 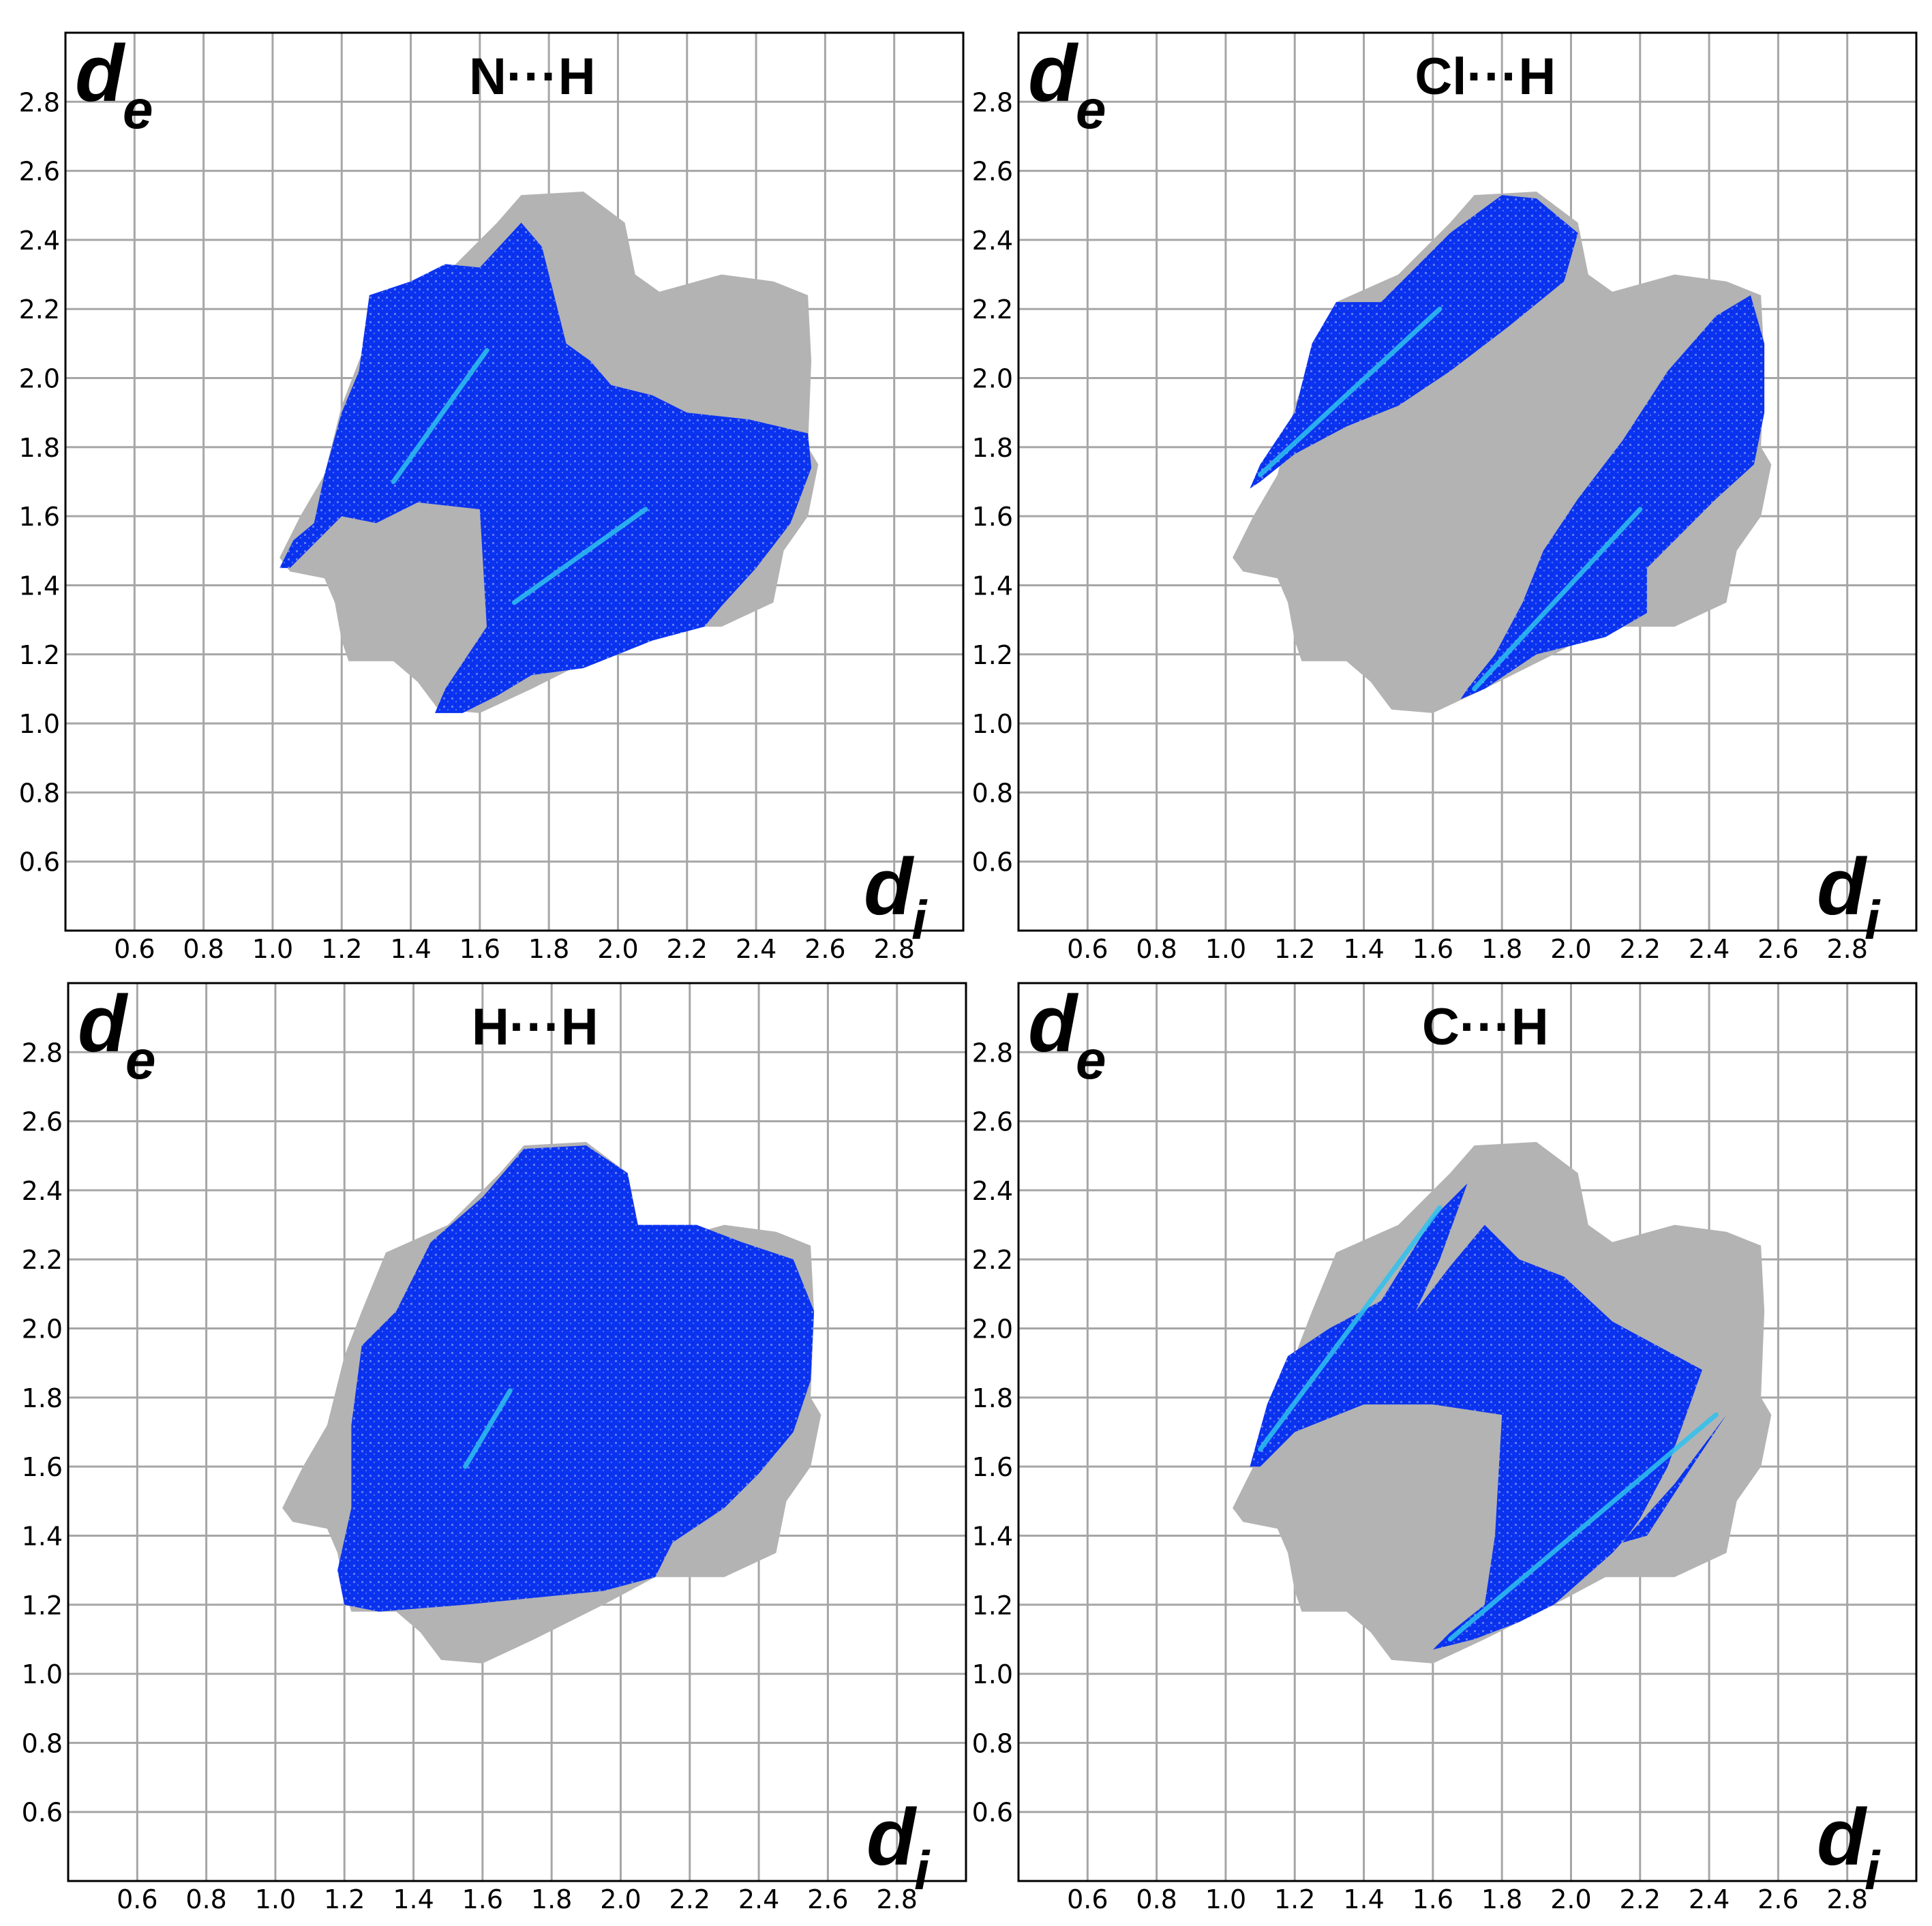 I want to click on y-tick-label: 0.8, so click(x=992, y=1743).